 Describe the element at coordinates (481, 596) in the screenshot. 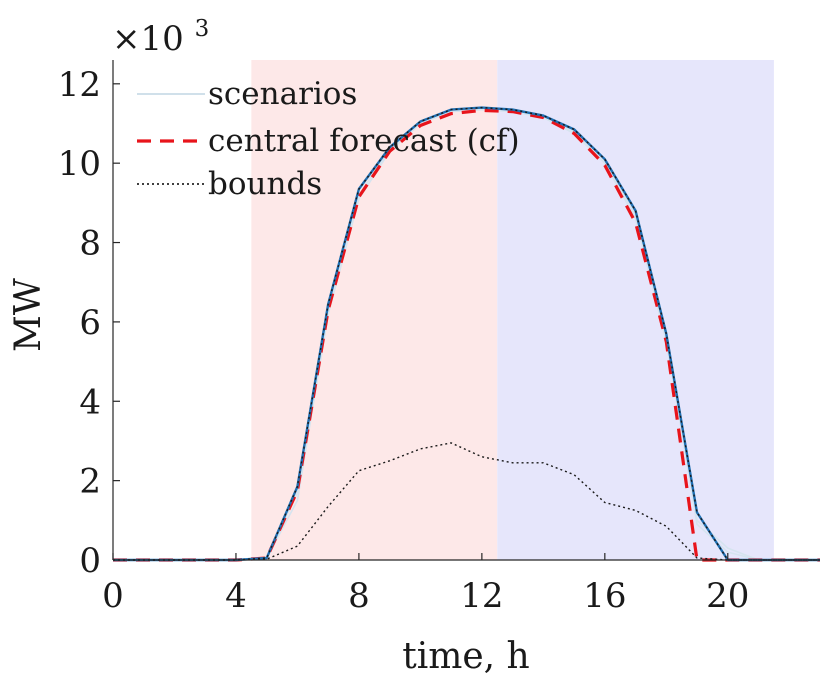

I see `x-tick-label: 12` at that location.